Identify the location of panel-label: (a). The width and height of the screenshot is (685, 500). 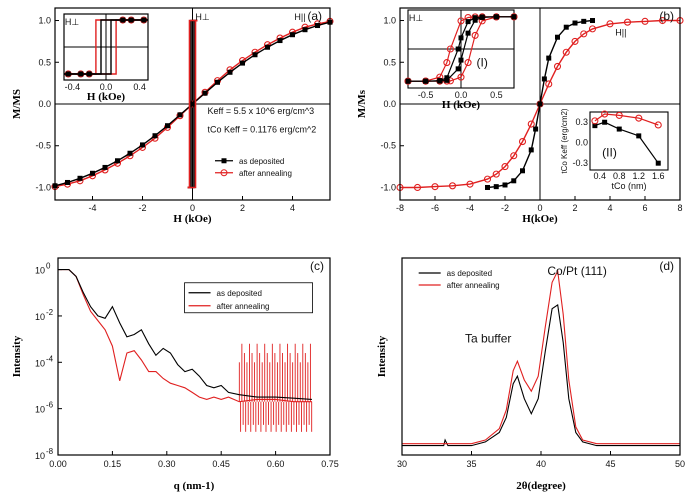
(314, 16).